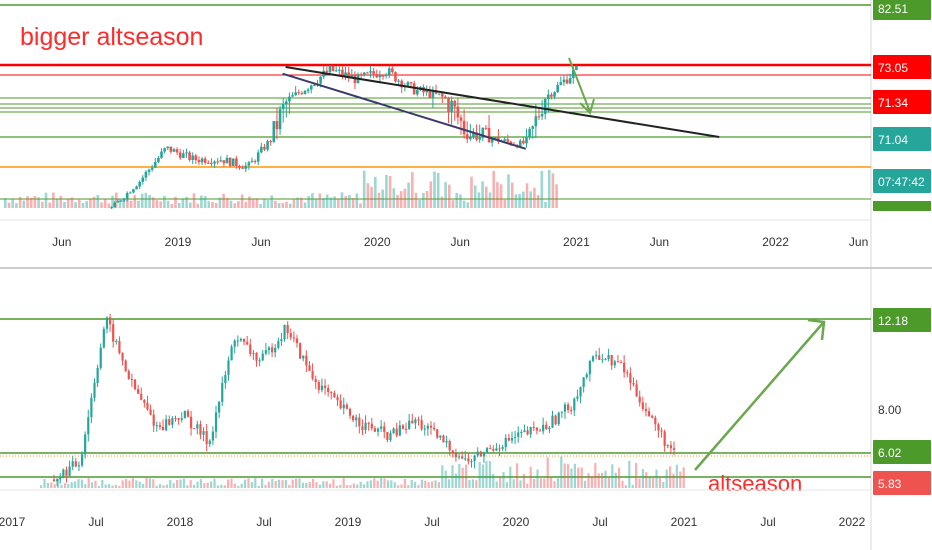 The width and height of the screenshot is (932, 550). I want to click on lower-volume-bars, so click(362, 472).